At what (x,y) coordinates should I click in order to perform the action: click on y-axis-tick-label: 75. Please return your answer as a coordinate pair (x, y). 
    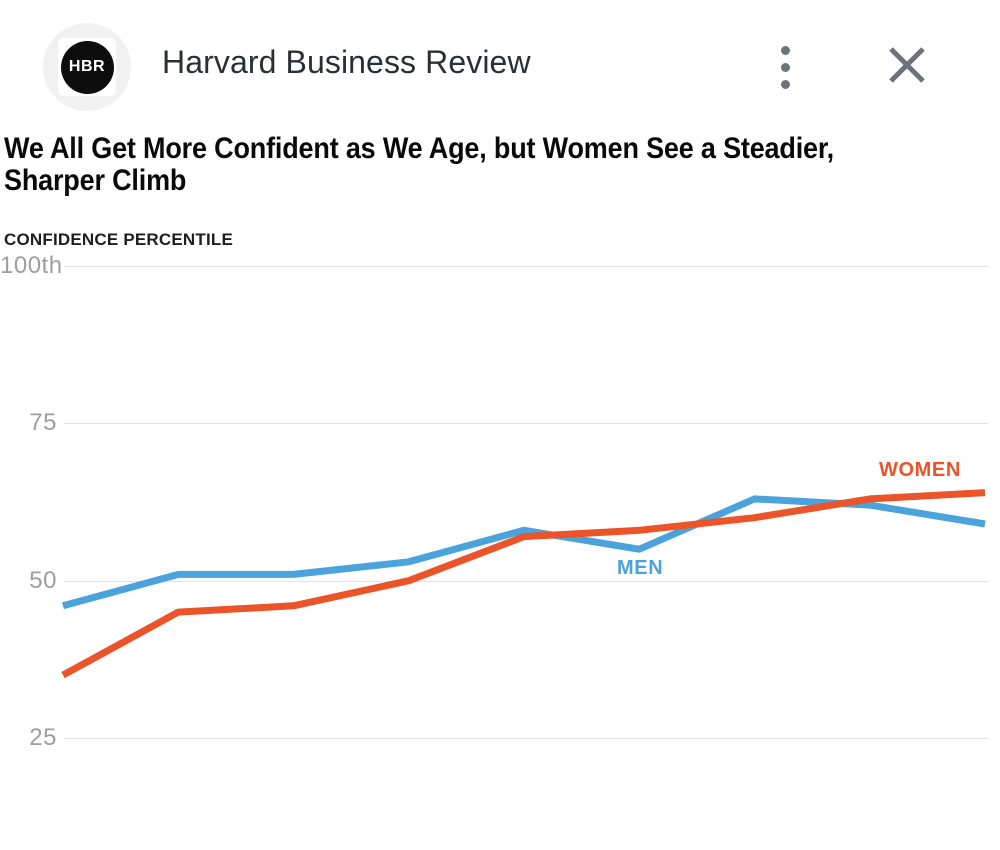
    Looking at the image, I should click on (43, 423).